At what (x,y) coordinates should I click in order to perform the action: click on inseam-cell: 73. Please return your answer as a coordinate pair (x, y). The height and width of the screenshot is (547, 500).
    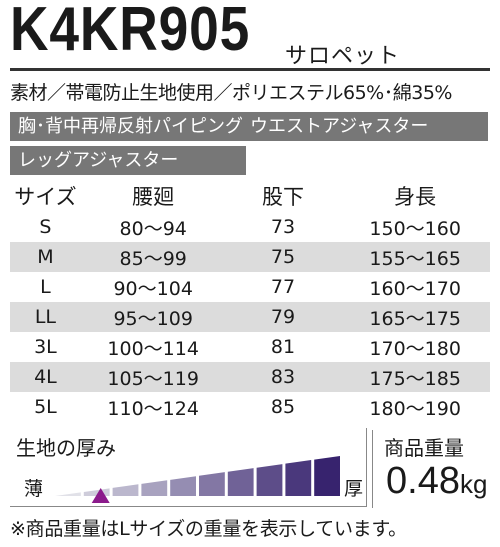
    Looking at the image, I should click on (283, 227).